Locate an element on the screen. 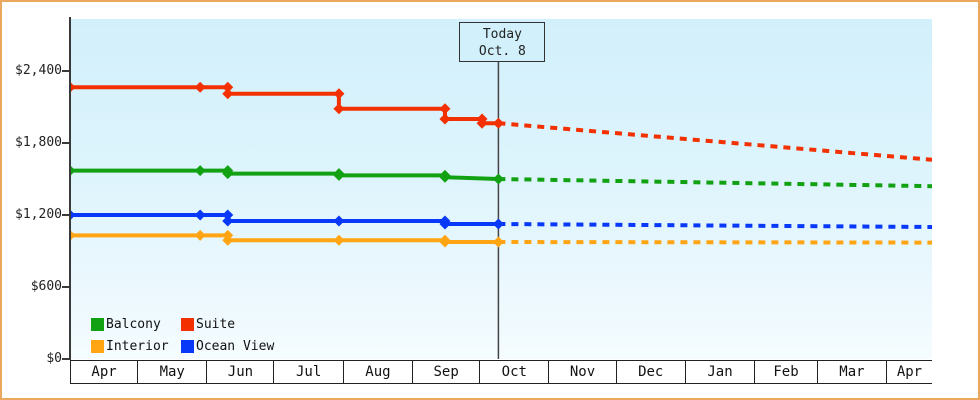 Image resolution: width=980 pixels, height=400 pixels. x-axis-month-cell: Dec is located at coordinates (651, 372).